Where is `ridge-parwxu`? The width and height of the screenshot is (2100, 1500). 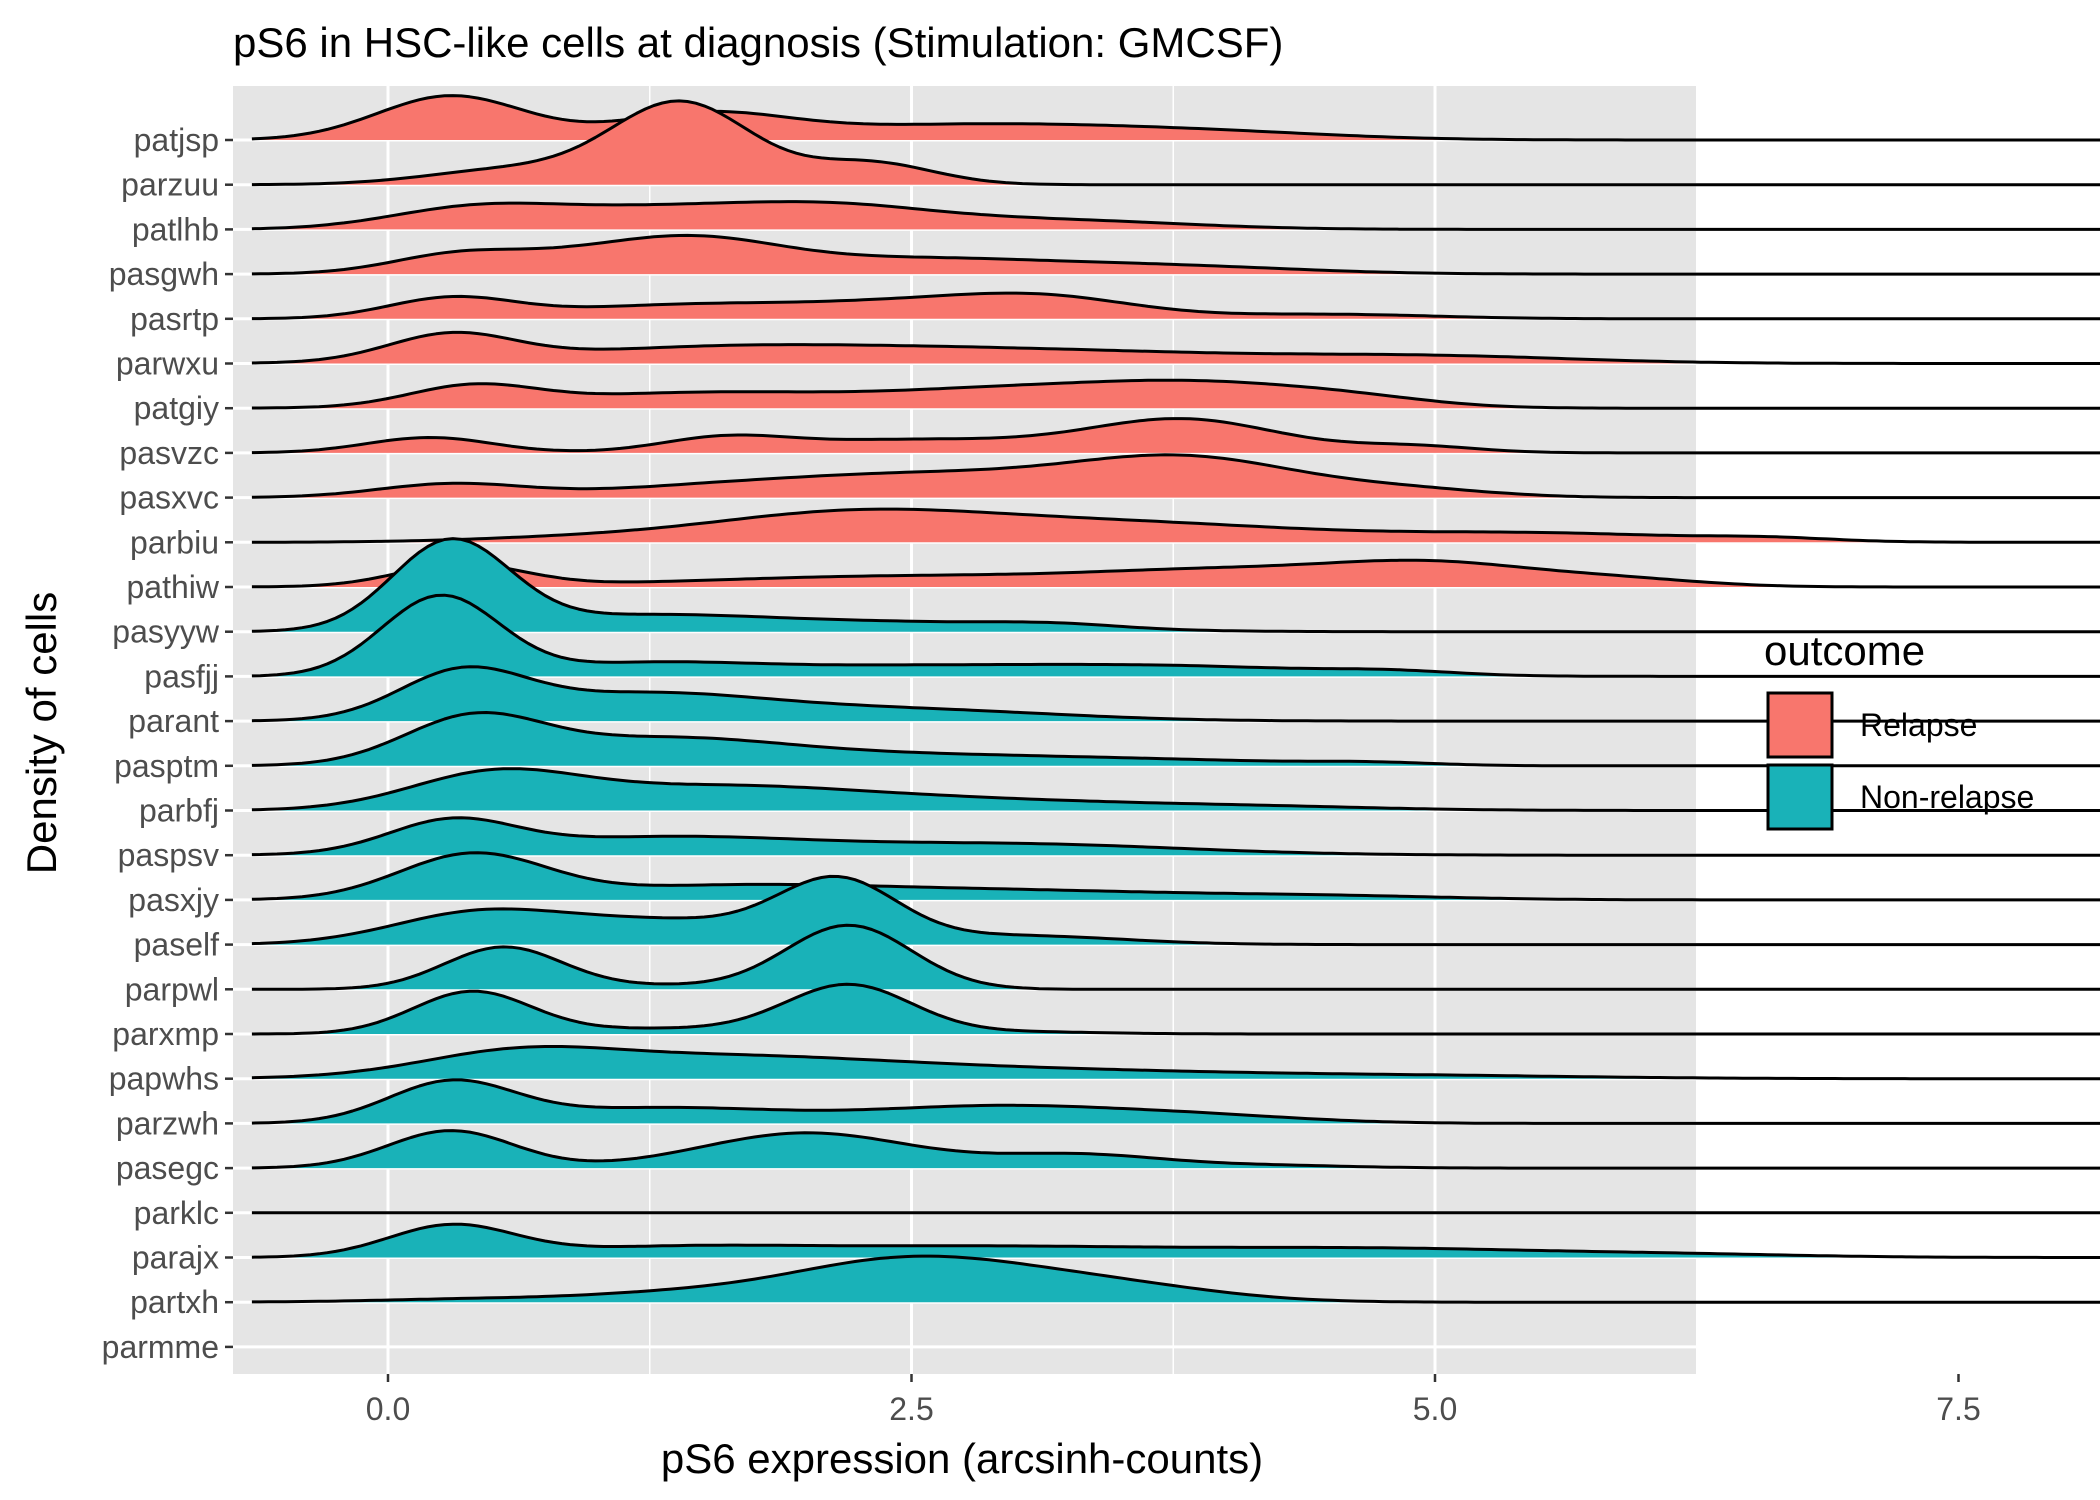
ridge-parwxu is located at coordinates (1175, 347).